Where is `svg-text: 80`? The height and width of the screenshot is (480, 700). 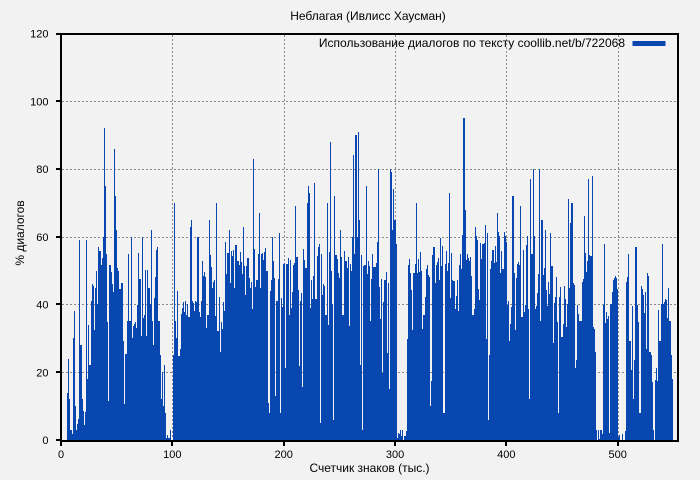 svg-text: 80 is located at coordinates (42, 170).